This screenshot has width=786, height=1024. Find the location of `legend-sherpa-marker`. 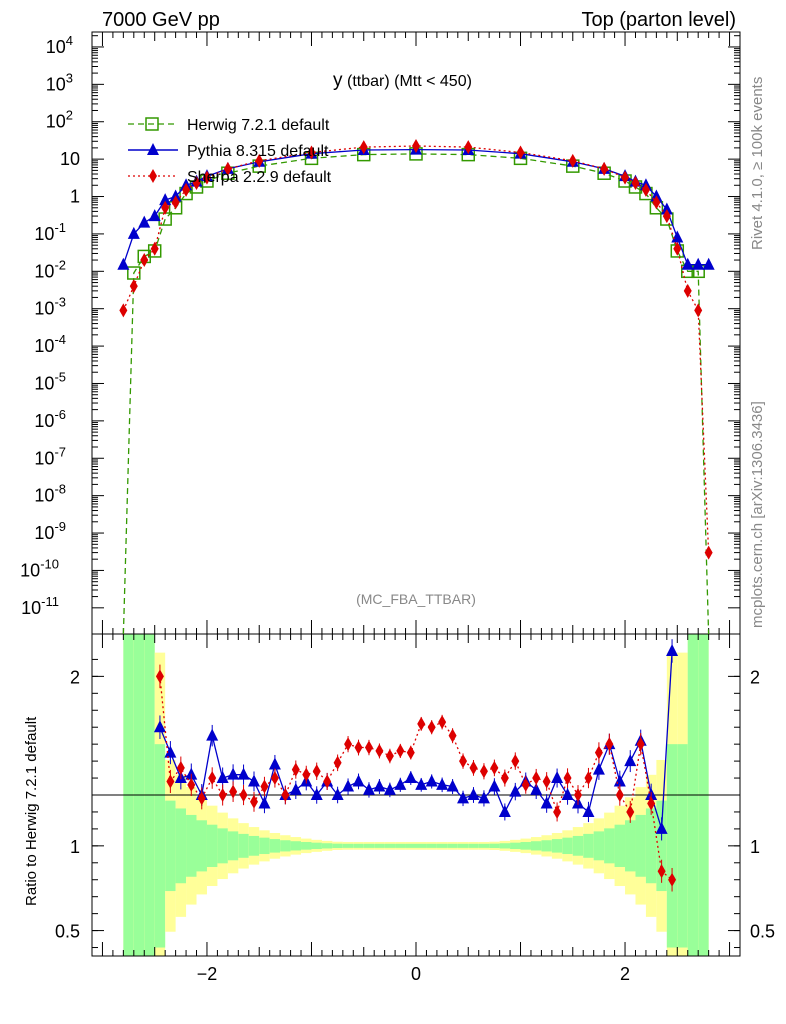

legend-sherpa-marker is located at coordinates (153, 176).